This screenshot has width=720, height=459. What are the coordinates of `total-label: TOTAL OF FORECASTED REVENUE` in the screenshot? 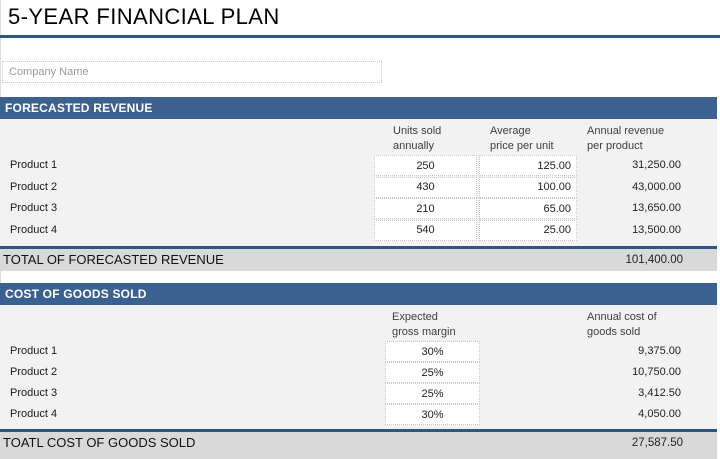 It's located at (113, 259).